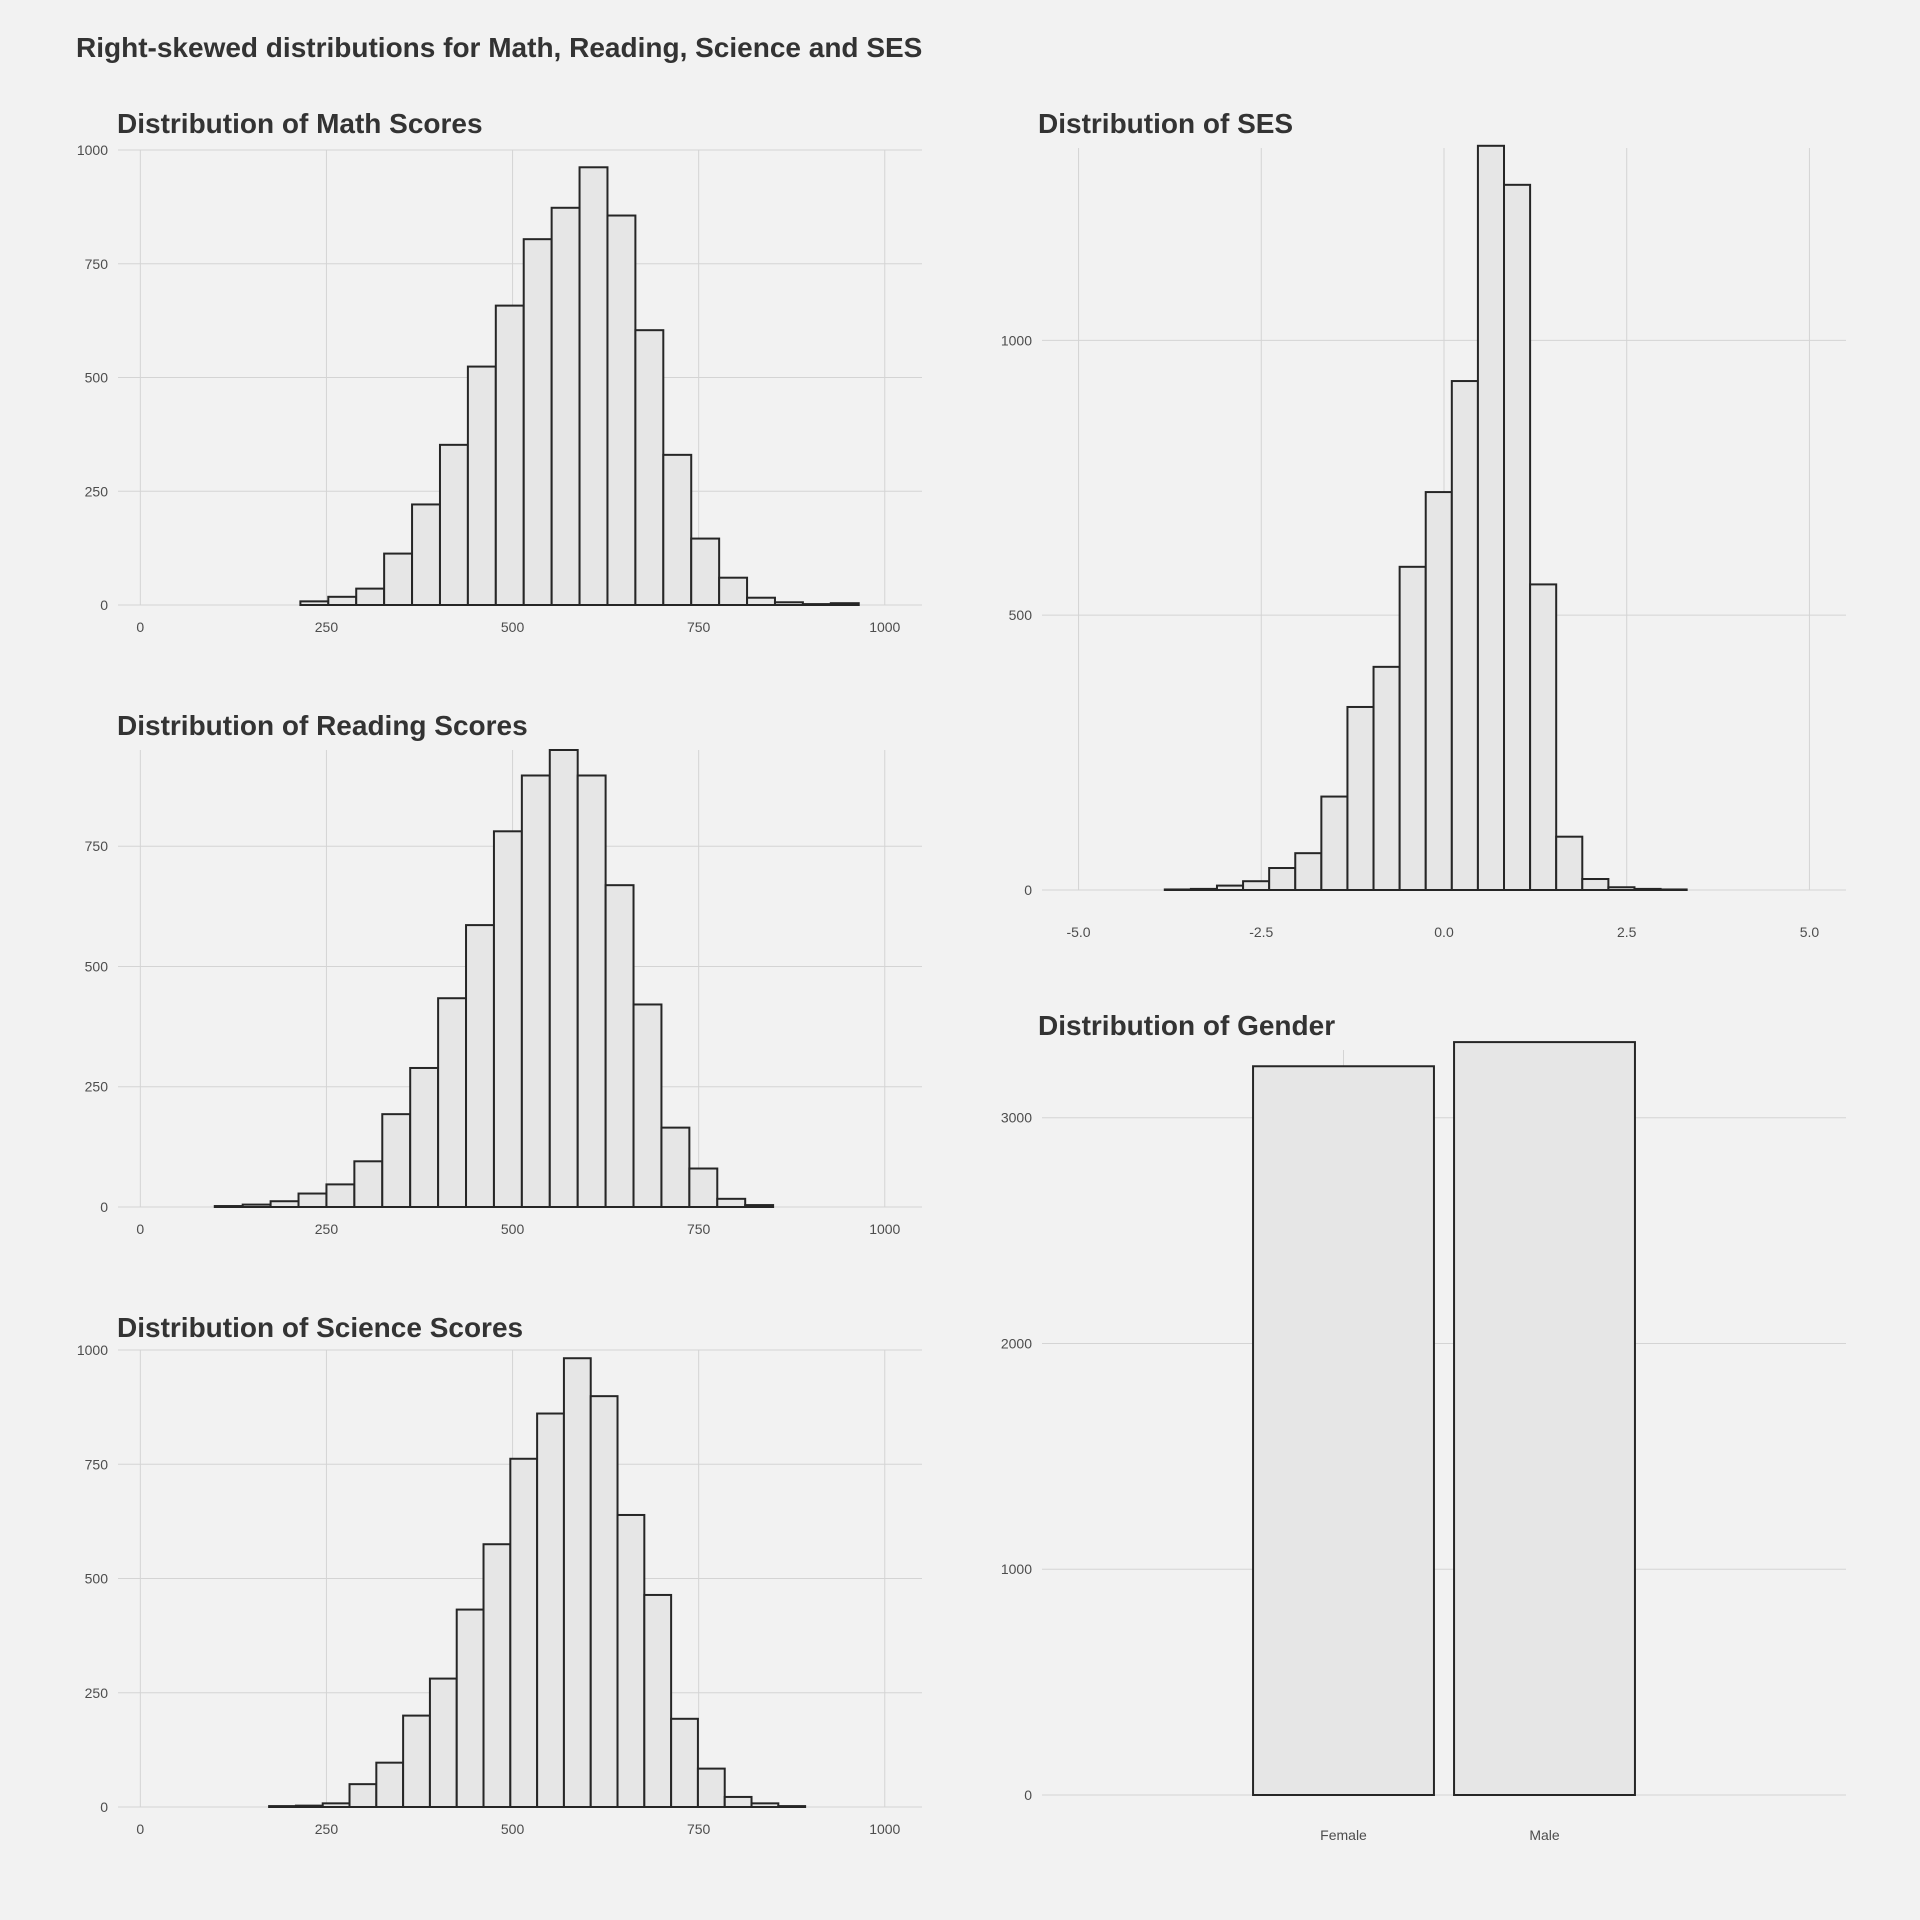  I want to click on x-tick-label: 0.0, so click(1444, 932).